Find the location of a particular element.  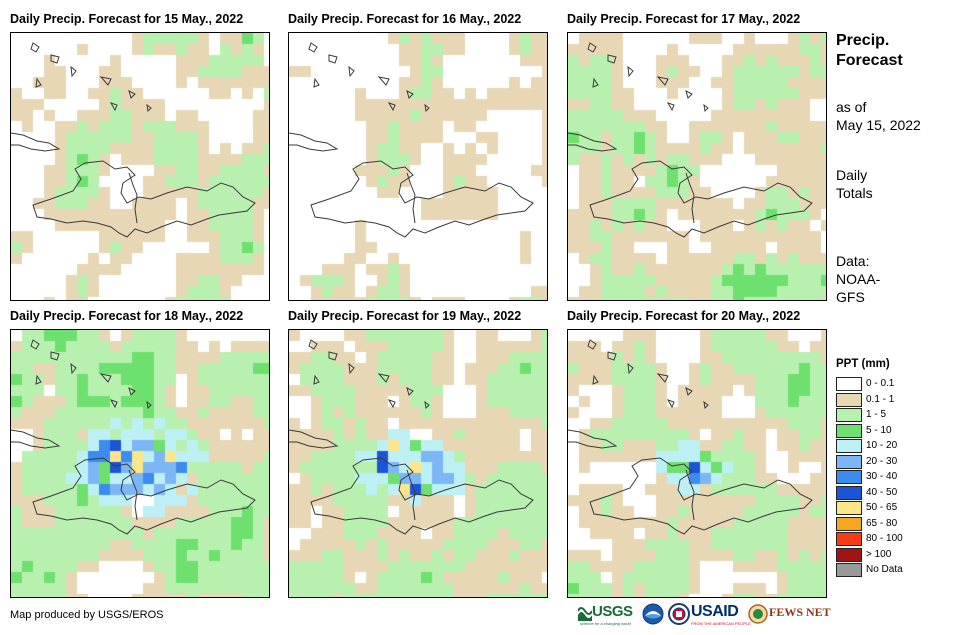

data-source-line3: GFS is located at coordinates (850, 297).